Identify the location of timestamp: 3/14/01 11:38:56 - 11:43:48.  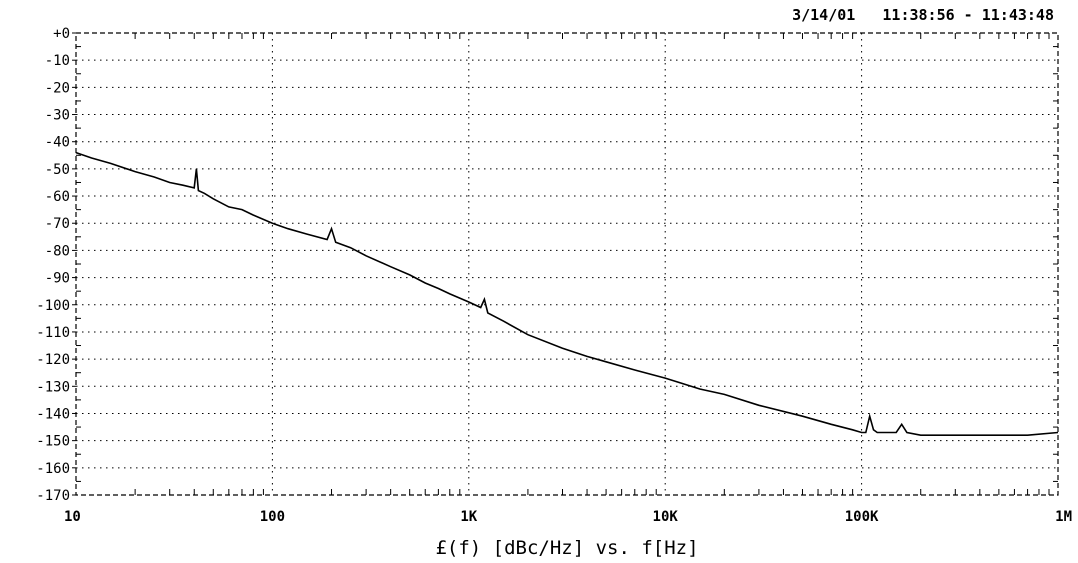
(923, 15).